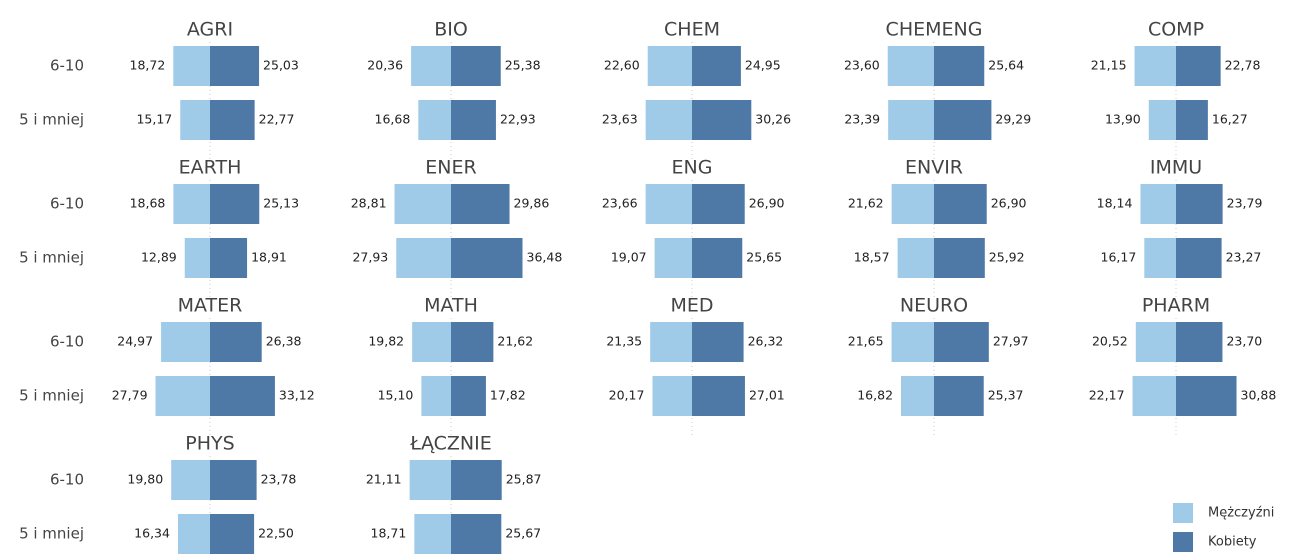  Describe the element at coordinates (866, 341) in the screenshot. I see `value-label: 21,65` at that location.